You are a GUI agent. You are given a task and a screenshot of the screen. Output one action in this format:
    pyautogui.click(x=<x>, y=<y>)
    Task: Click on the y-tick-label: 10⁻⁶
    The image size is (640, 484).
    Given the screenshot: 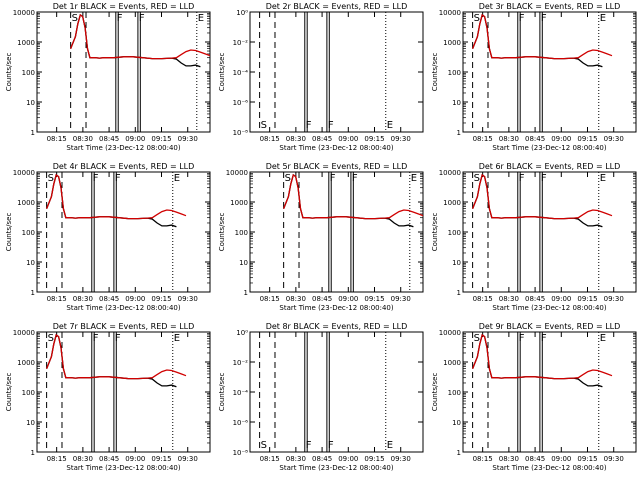 What is the action you would take?
    pyautogui.click(x=241, y=103)
    